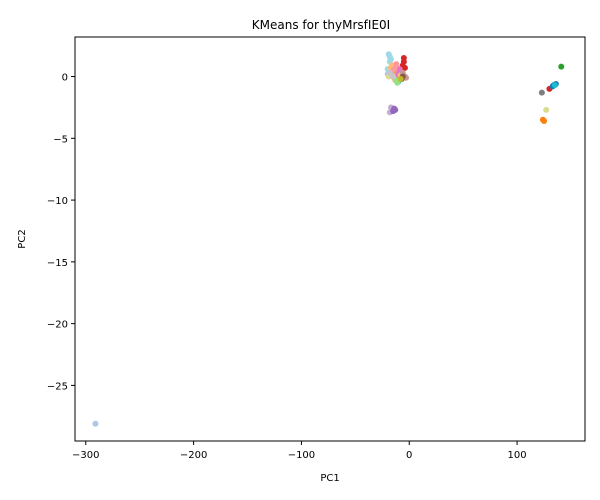 The image size is (600, 500). I want to click on x-axis-ticks: −300 −200 −100 0 100, so click(299, 451).